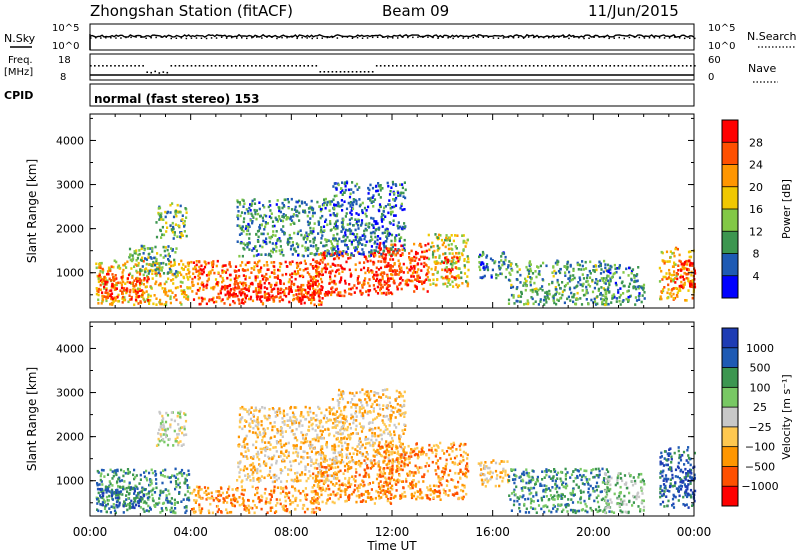 This screenshot has height=554, width=800. I want to click on colorbar-tick-label: 8, so click(756, 254).